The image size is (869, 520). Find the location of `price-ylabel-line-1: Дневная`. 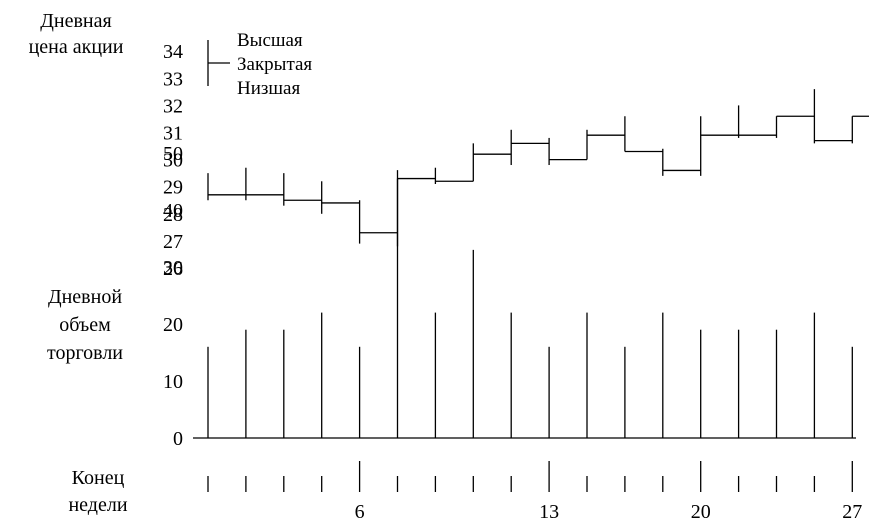

price-ylabel-line-1: Дневная is located at coordinates (75, 21).